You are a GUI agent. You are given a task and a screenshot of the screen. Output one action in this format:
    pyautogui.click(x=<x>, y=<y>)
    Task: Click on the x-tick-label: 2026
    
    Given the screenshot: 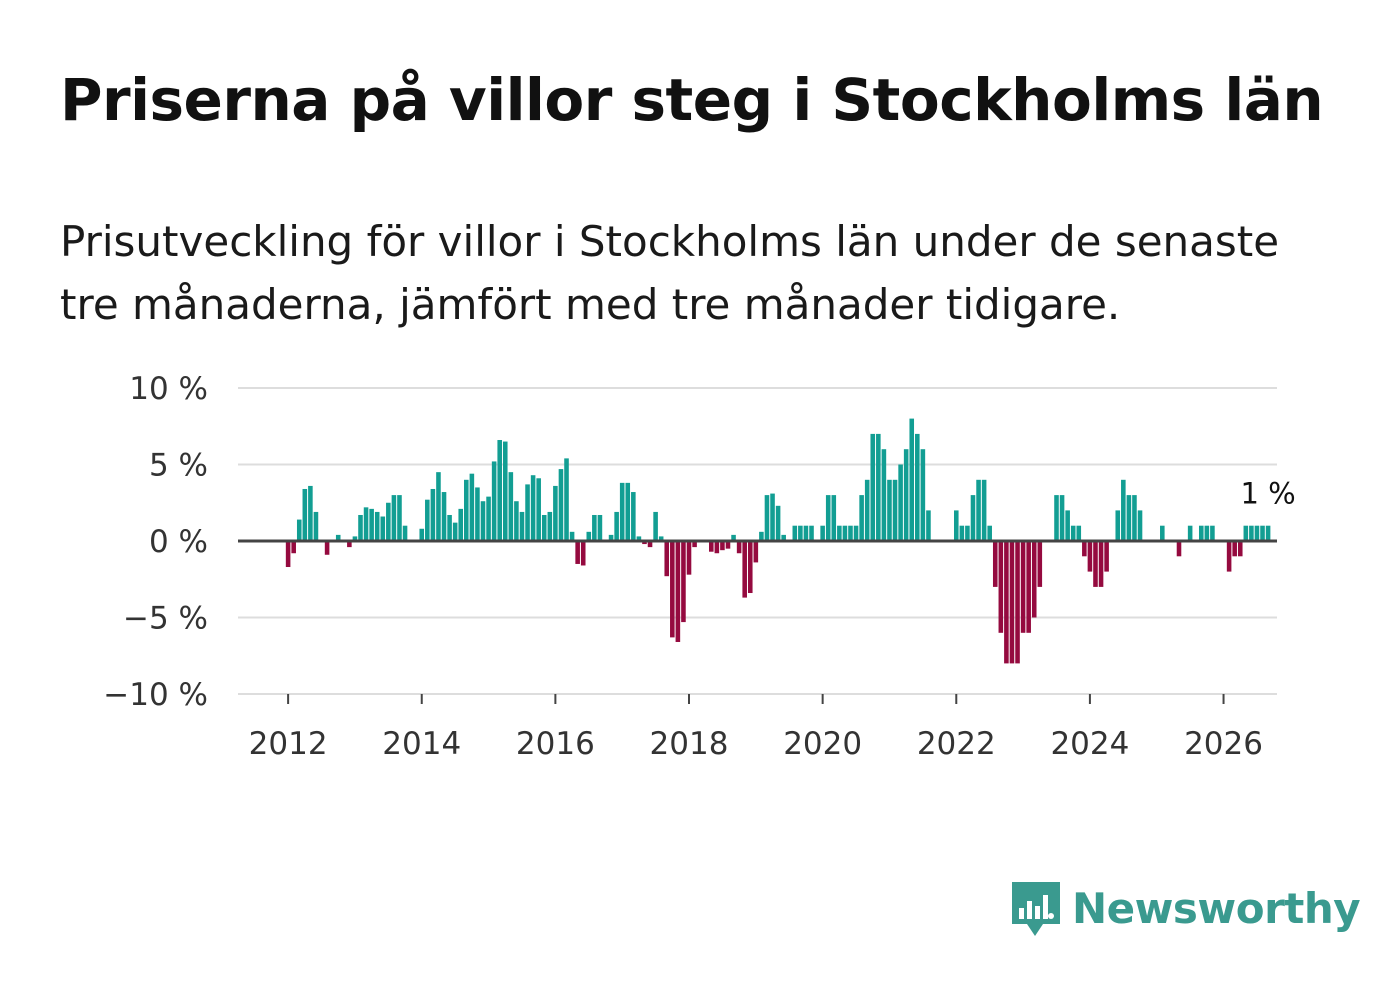 What is the action you would take?
    pyautogui.click(x=1223, y=744)
    